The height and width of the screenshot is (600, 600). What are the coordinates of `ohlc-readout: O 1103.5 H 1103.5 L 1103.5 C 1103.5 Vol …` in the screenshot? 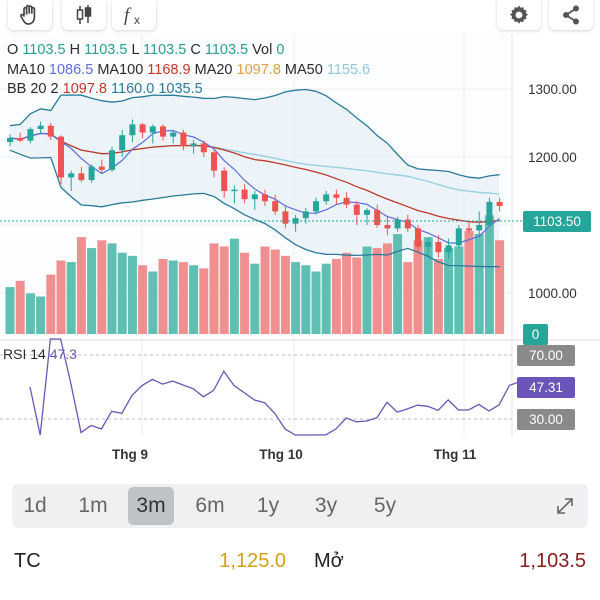 It's located at (146, 50).